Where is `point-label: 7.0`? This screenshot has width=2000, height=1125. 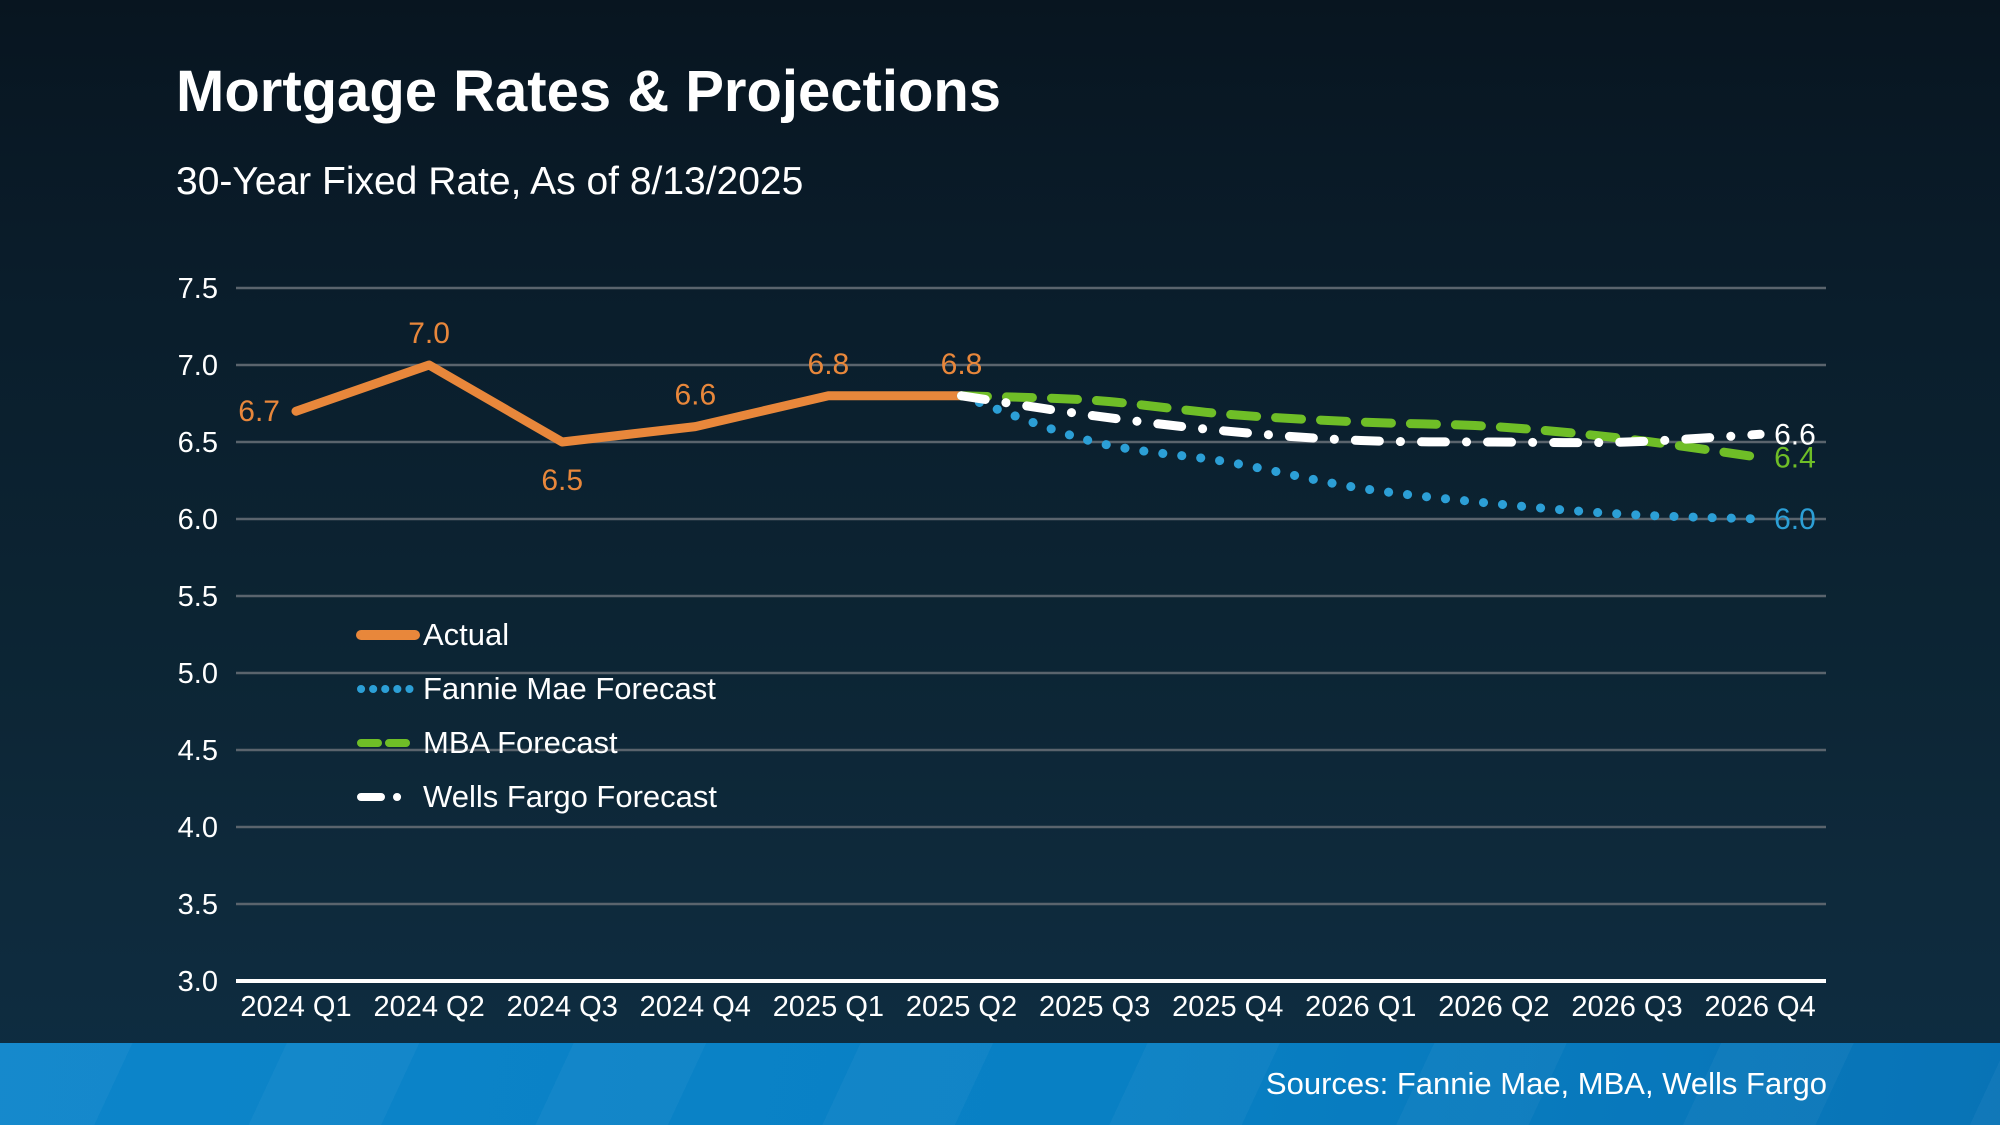
point-label: 7.0 is located at coordinates (429, 333).